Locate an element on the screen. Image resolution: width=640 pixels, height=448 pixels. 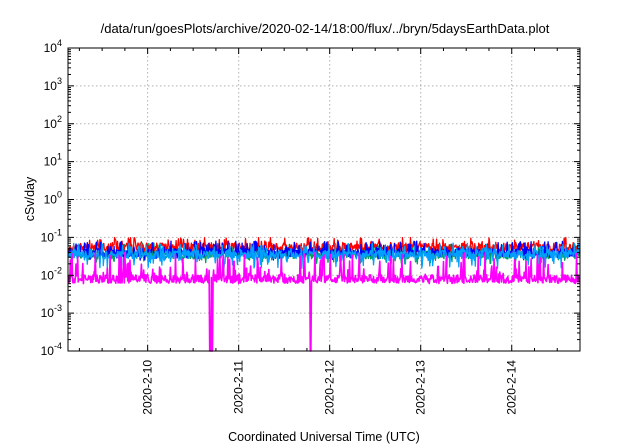
y-tick-label: 10³ is located at coordinates (53, 84).